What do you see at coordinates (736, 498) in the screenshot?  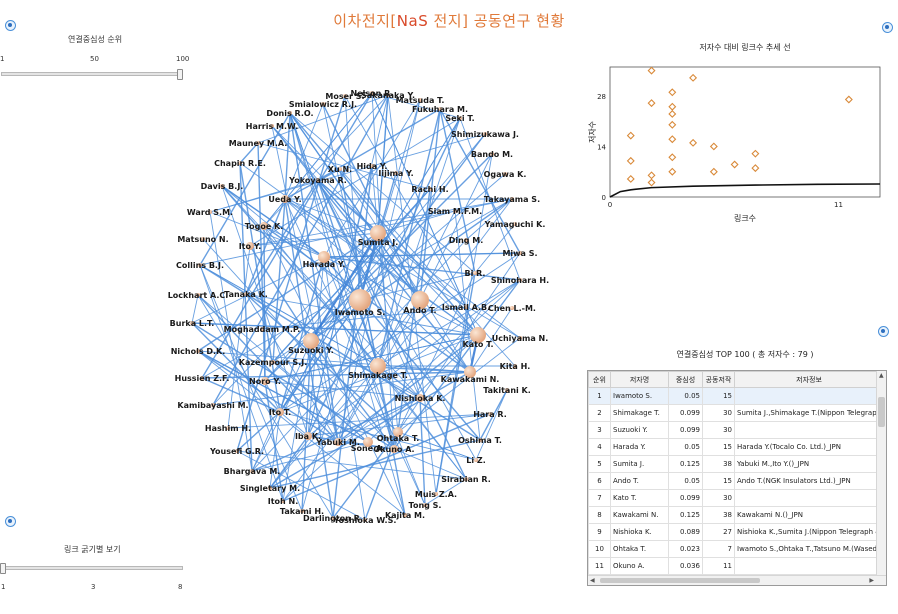 I see `table-row: 7 Kato T. 0.099 30` at bounding box center [736, 498].